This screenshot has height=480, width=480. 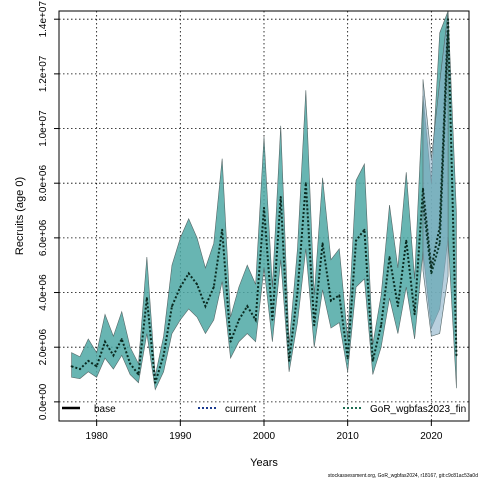 What do you see at coordinates (264, 409) in the screenshot?
I see `legend: base current GoR_wgbfas2023_fin` at bounding box center [264, 409].